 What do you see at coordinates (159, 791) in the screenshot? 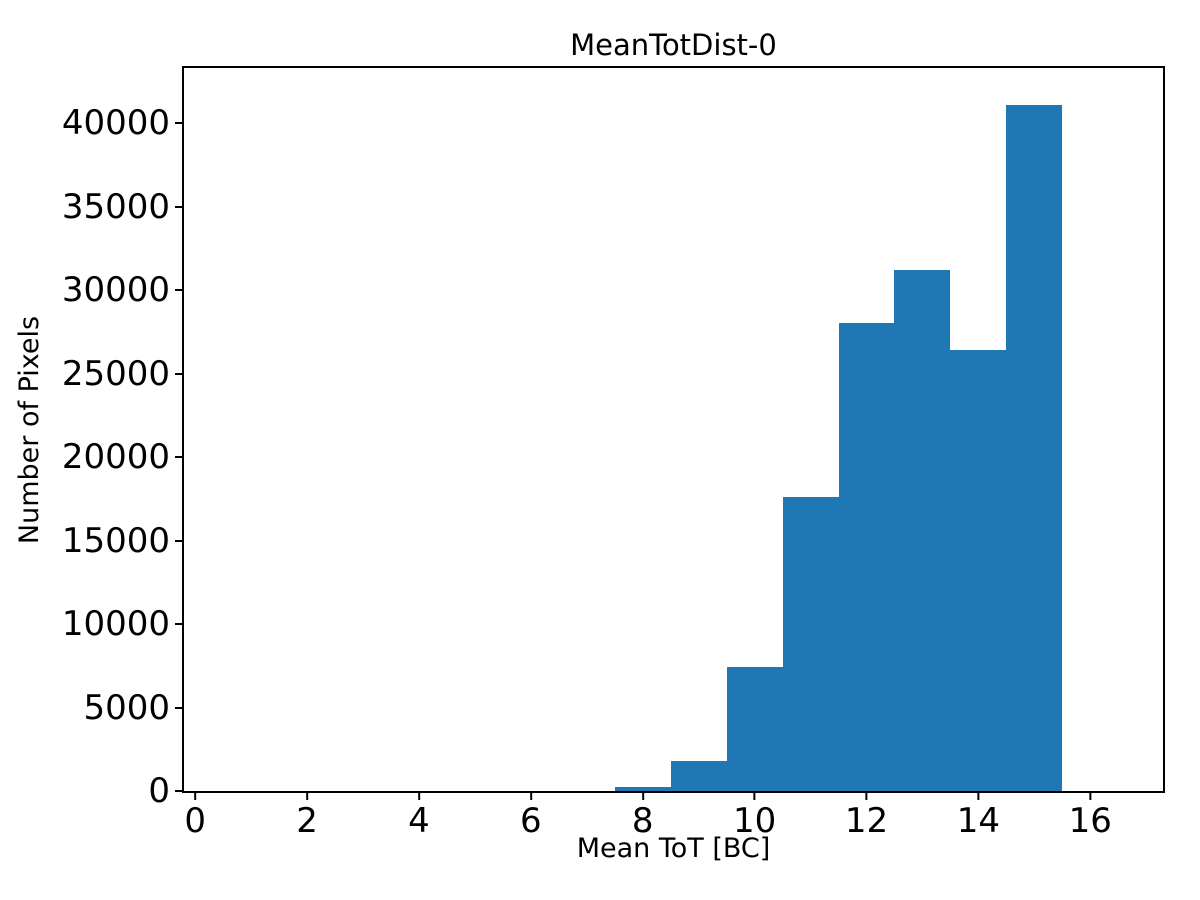
I see `y-tick-label: 0` at bounding box center [159, 791].